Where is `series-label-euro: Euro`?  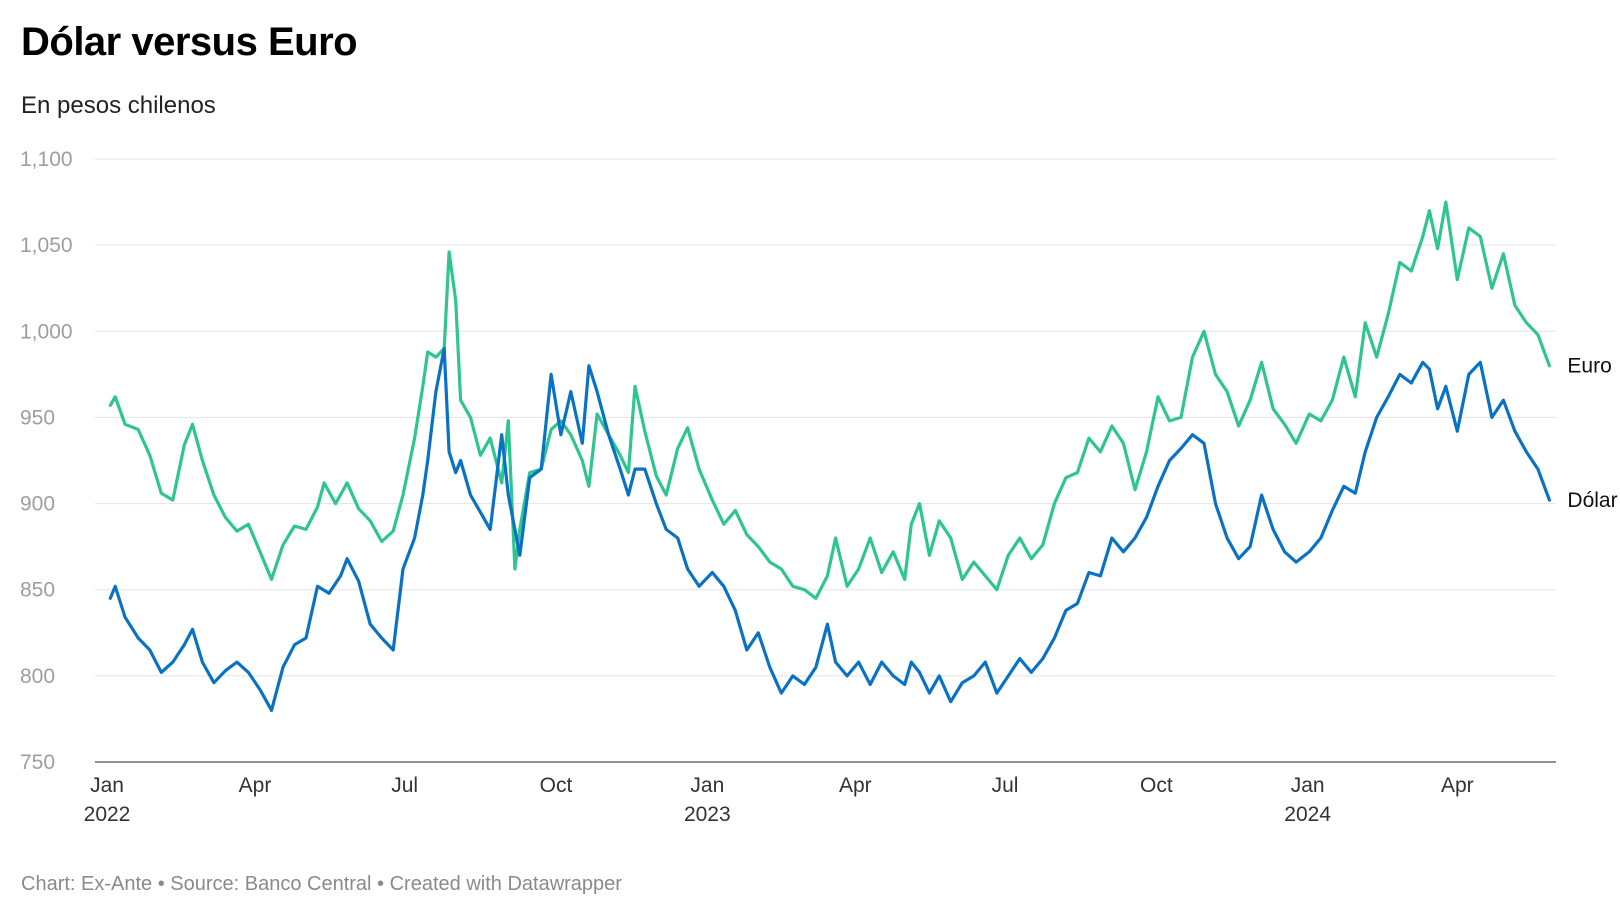 series-label-euro: Euro is located at coordinates (1589, 366).